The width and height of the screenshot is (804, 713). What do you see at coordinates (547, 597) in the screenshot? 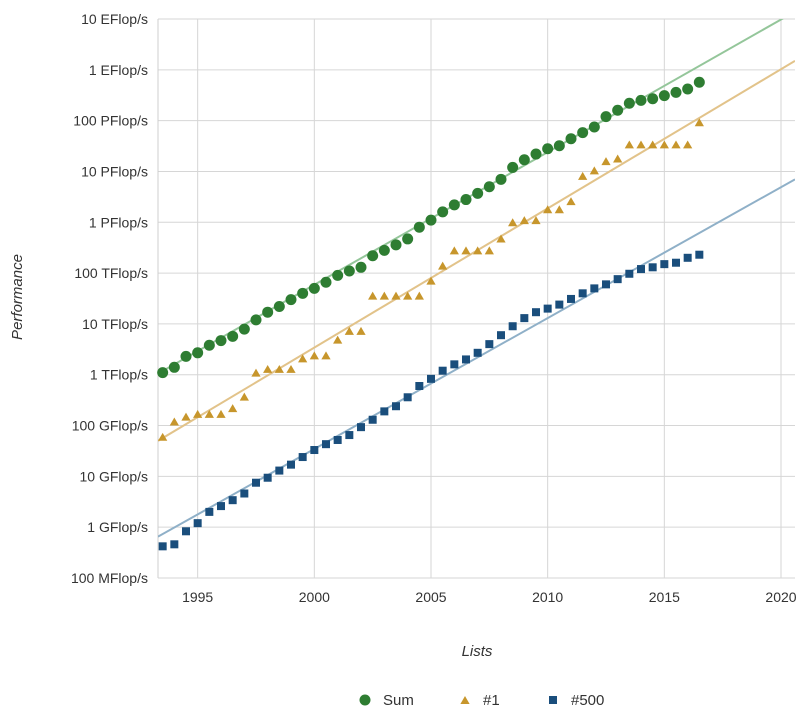
I see `x-tick-label: 2010` at bounding box center [547, 597].